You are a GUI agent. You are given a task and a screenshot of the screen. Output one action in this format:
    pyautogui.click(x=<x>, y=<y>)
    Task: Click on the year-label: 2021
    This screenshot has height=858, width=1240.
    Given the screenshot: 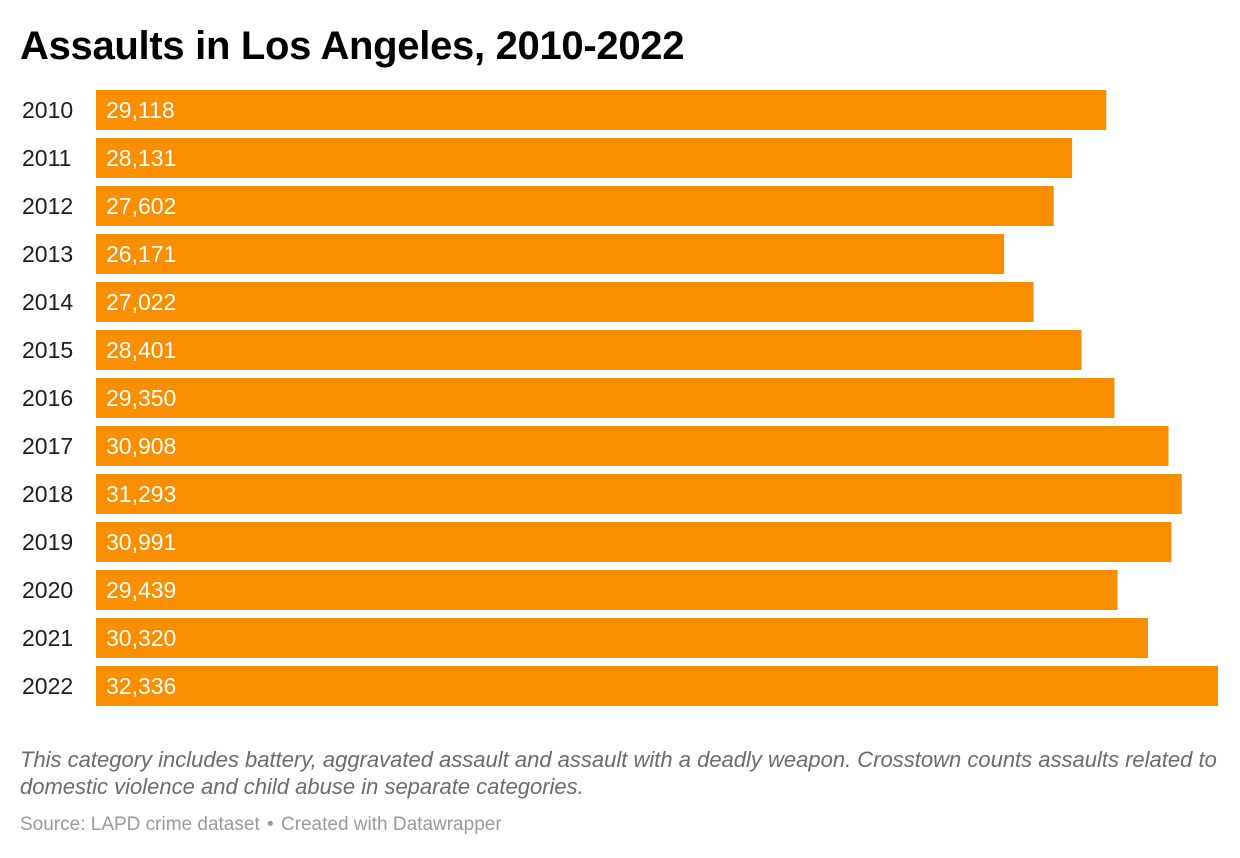 What is the action you would take?
    pyautogui.click(x=47, y=638)
    